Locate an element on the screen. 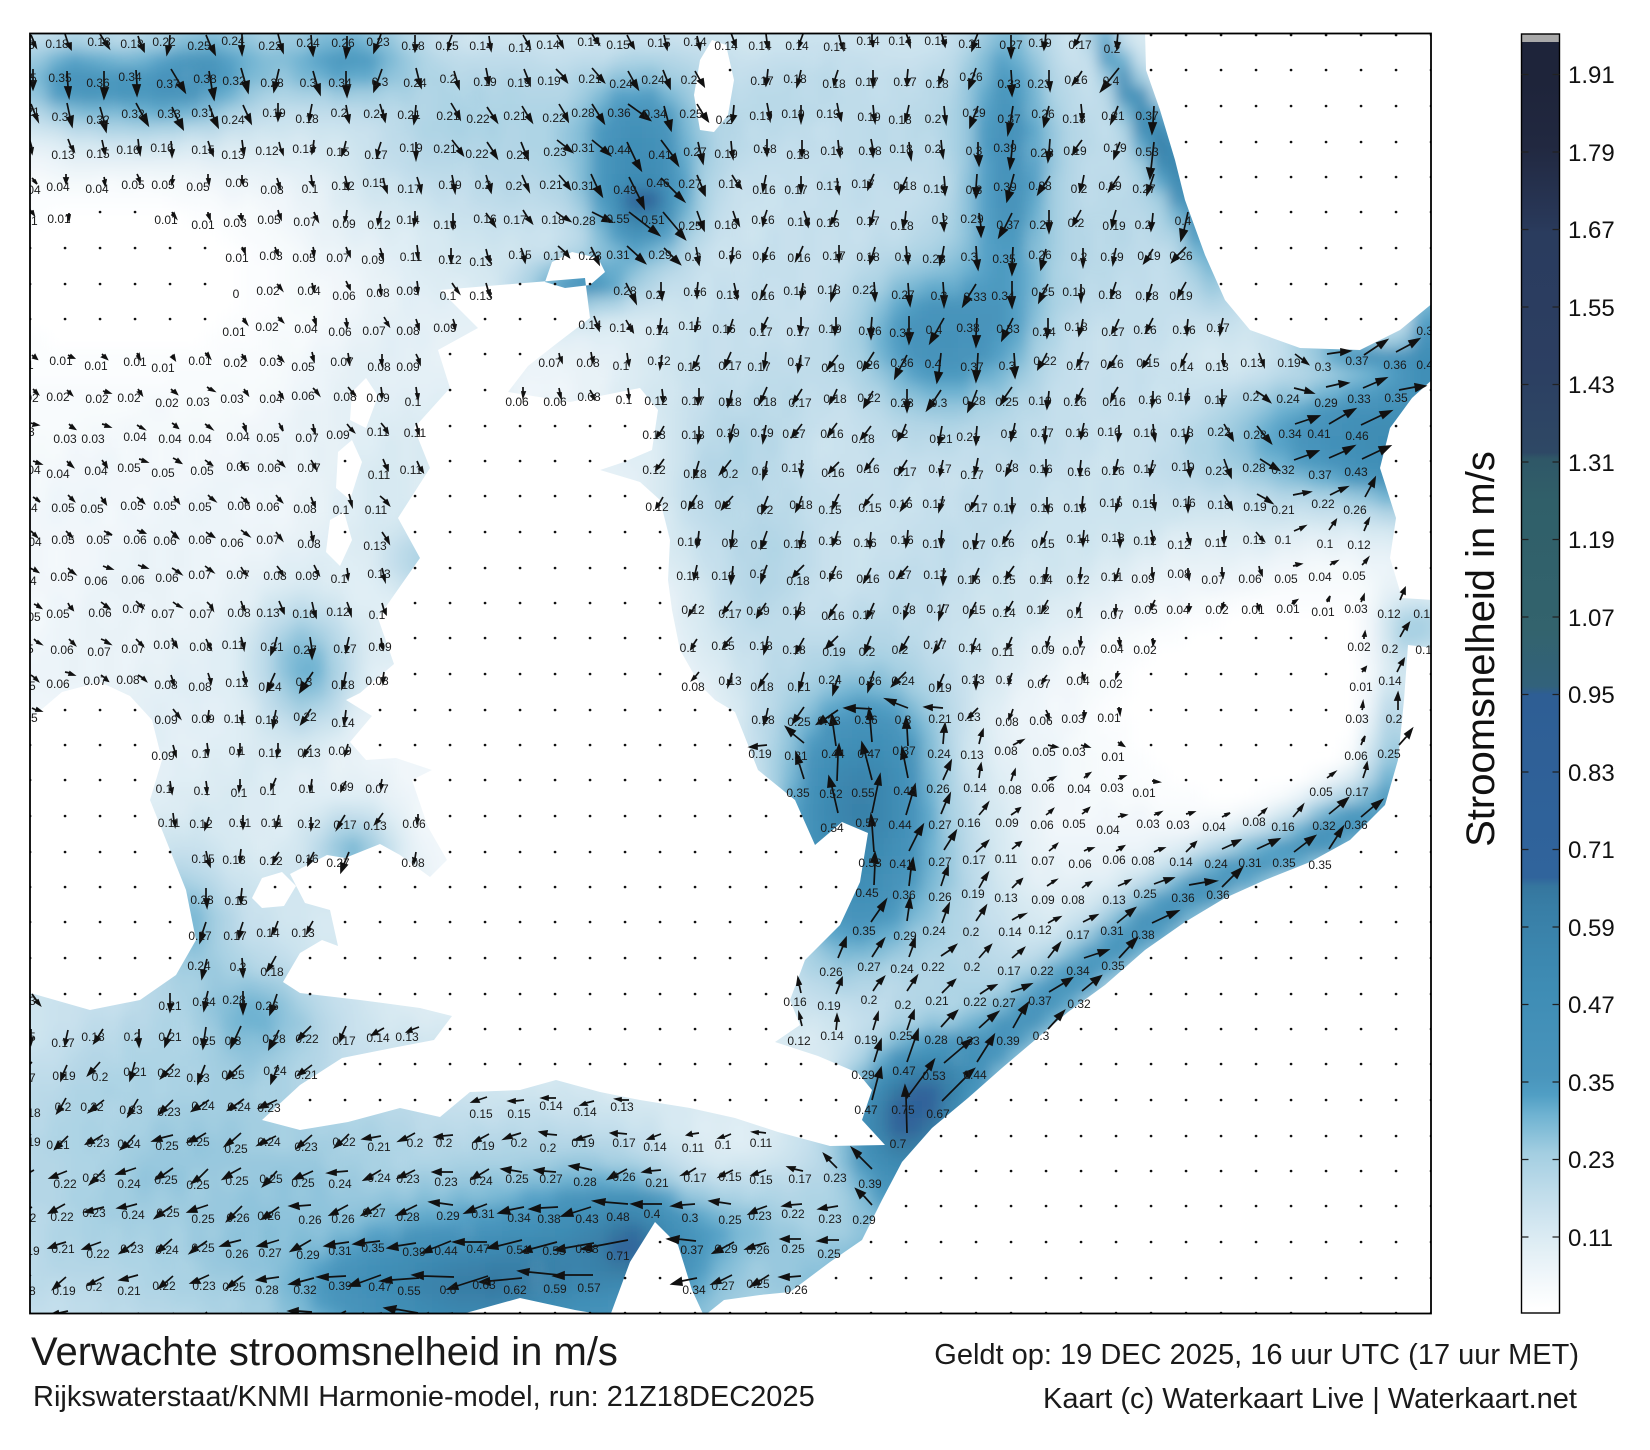 The width and height of the screenshot is (1650, 1450). svg-text: 0.41 is located at coordinates (660, 155).